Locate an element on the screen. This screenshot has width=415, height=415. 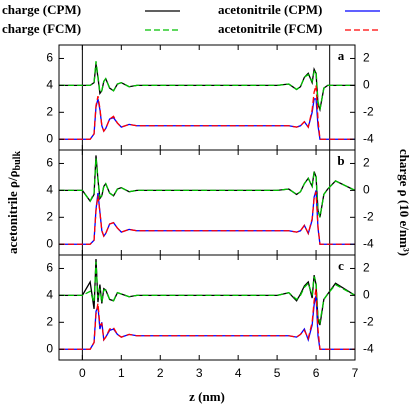
legend-label: acetonitrile (CPM) is located at coordinates (270, 9).